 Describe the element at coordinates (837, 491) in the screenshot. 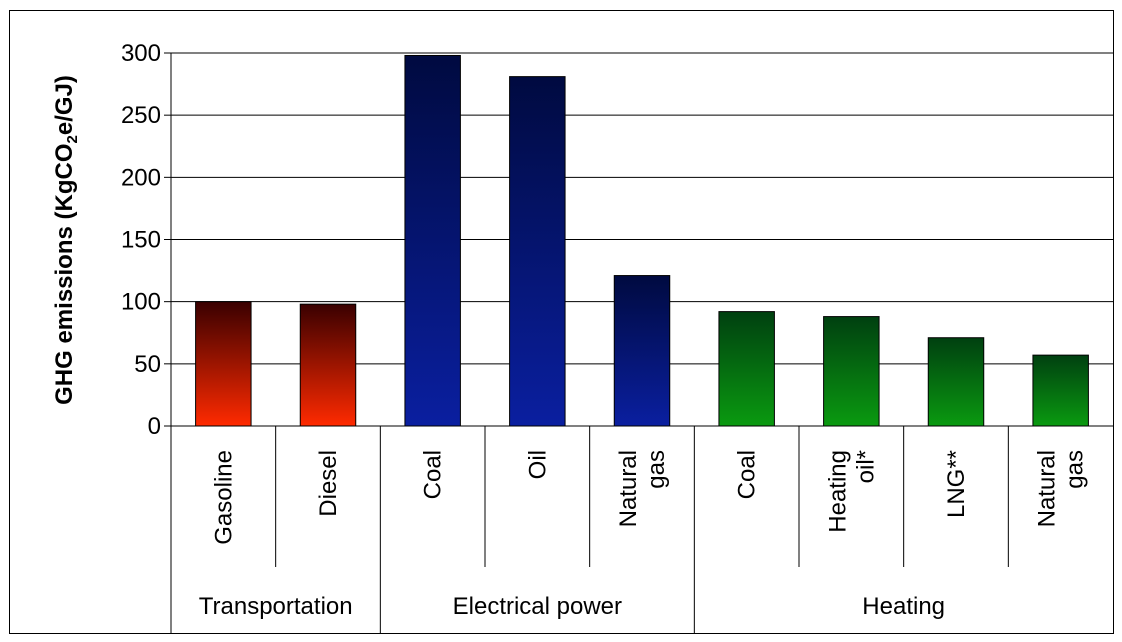

I see `category-label: Heating` at that location.